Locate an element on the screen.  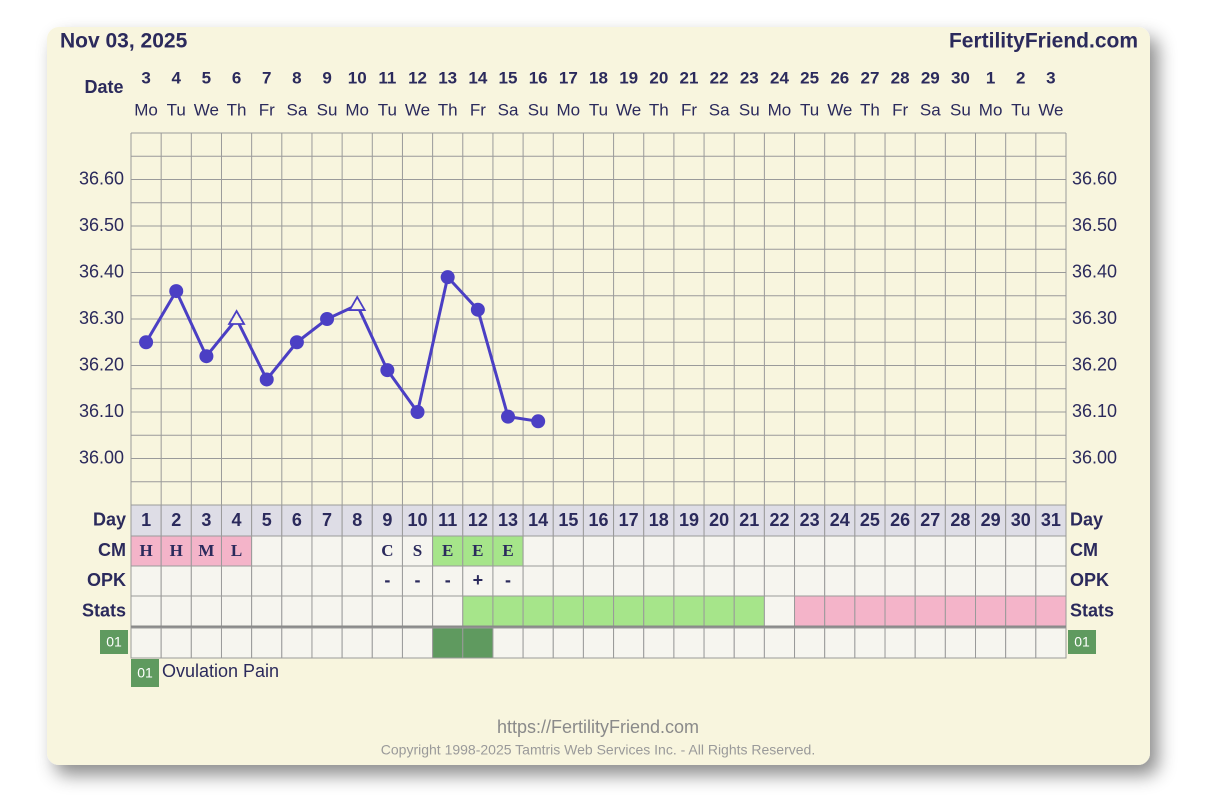
y-tick-label: 36.40 is located at coordinates (101, 271).